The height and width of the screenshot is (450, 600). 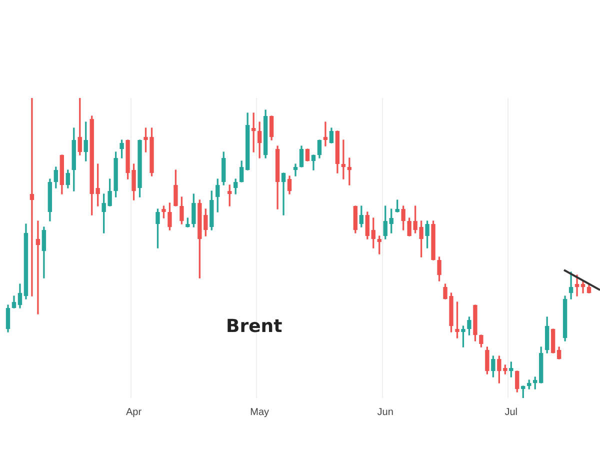 I want to click on x-tick-label: Jun, so click(x=385, y=412).